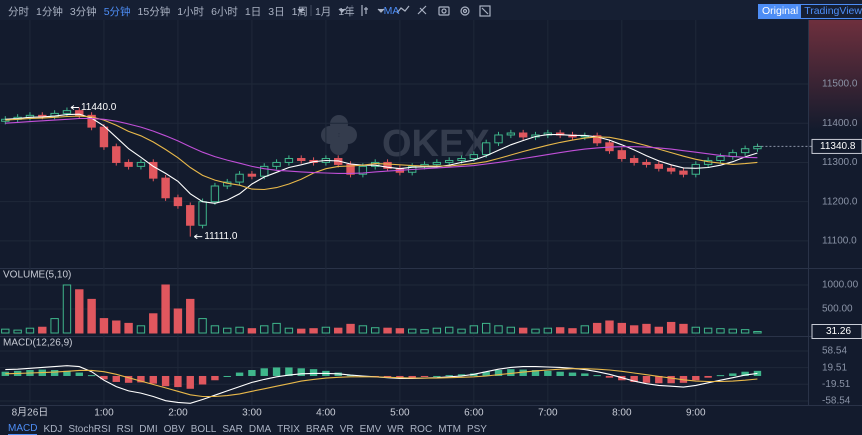  I want to click on interval-button: 1年, so click(346, 11).